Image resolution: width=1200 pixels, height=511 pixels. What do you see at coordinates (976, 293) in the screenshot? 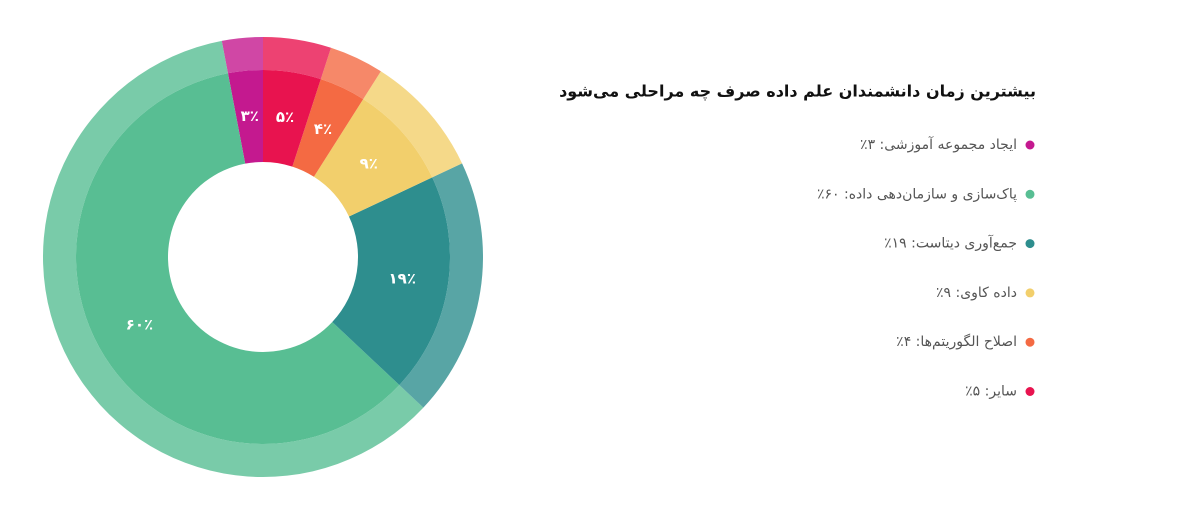
I see `legend-text: داده کاوی: ۹٪` at bounding box center [976, 293].